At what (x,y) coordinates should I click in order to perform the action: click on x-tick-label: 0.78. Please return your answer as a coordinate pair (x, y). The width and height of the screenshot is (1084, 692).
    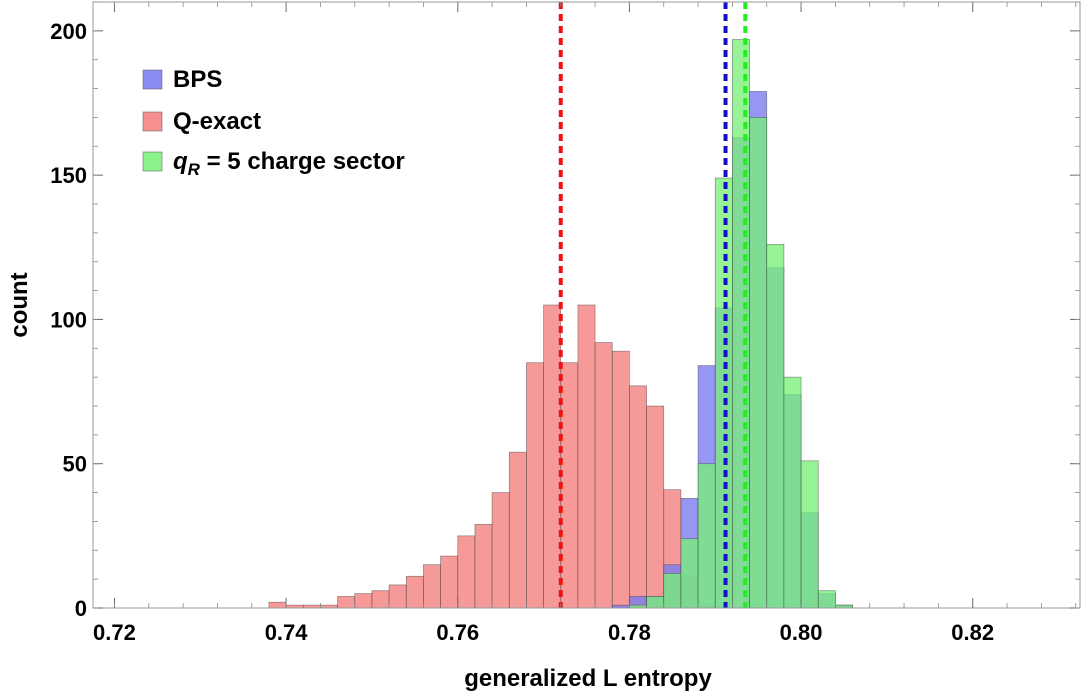
    Looking at the image, I should click on (629, 632).